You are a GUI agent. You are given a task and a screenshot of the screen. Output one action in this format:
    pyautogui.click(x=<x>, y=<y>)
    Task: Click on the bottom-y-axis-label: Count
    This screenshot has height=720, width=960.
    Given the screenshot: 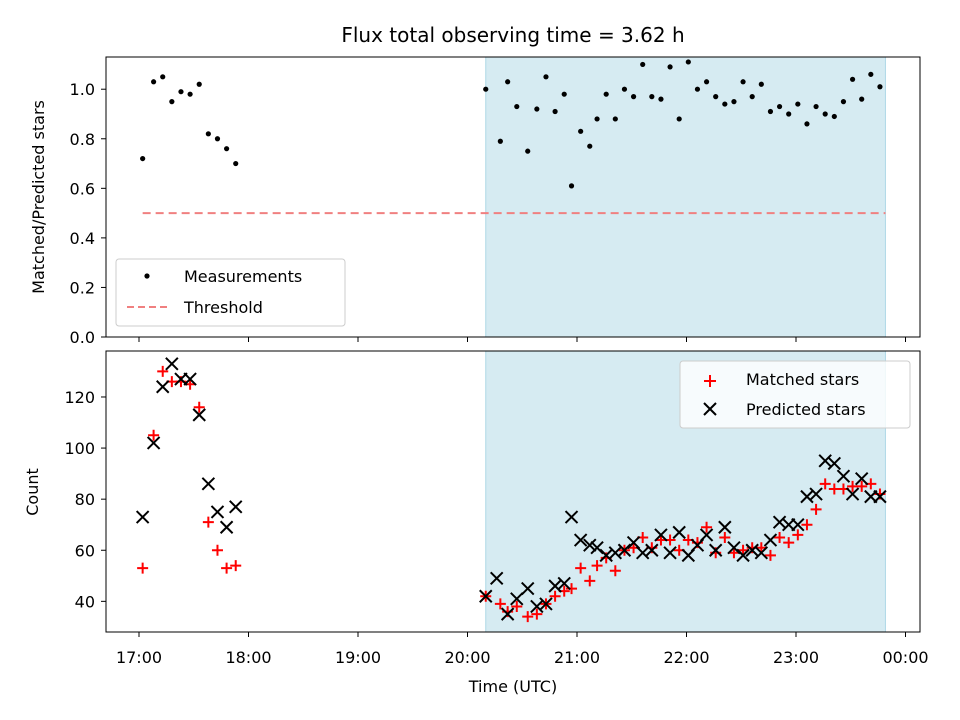 What is the action you would take?
    pyautogui.click(x=32, y=492)
    